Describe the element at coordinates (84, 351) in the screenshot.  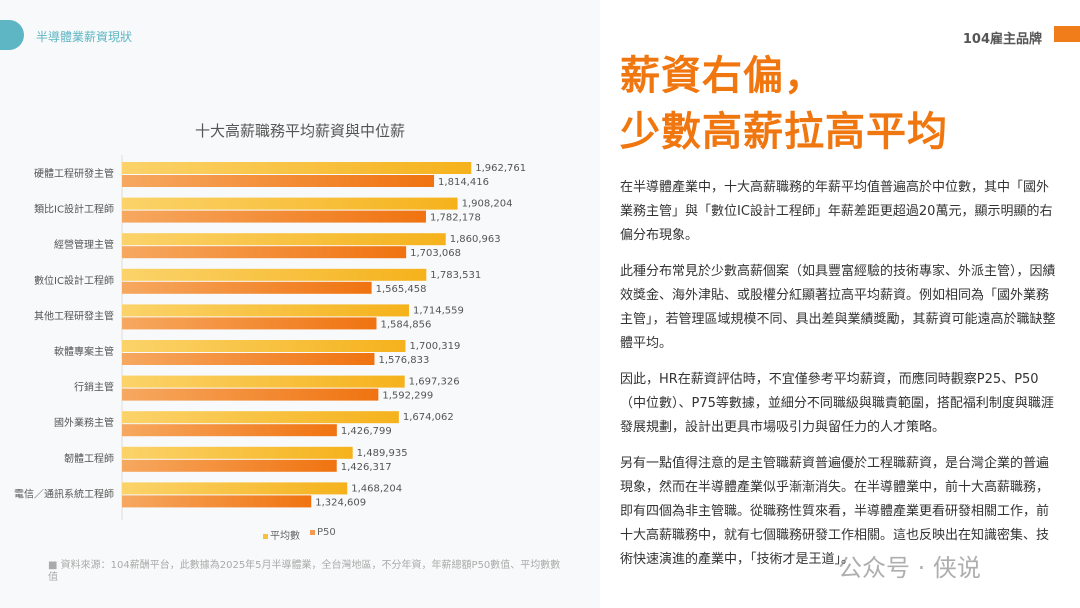
I see `category-label: 軟體專案主管` at that location.